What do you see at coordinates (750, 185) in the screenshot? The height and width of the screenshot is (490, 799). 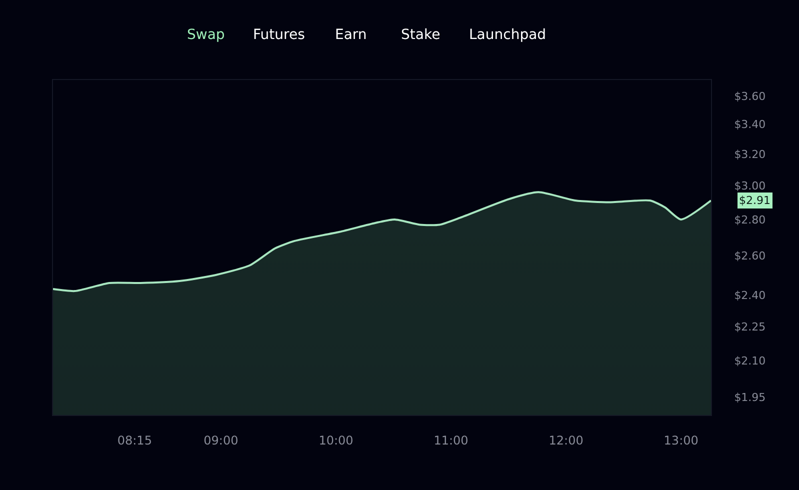 I see `y-tick-label: $3.00` at bounding box center [750, 185].